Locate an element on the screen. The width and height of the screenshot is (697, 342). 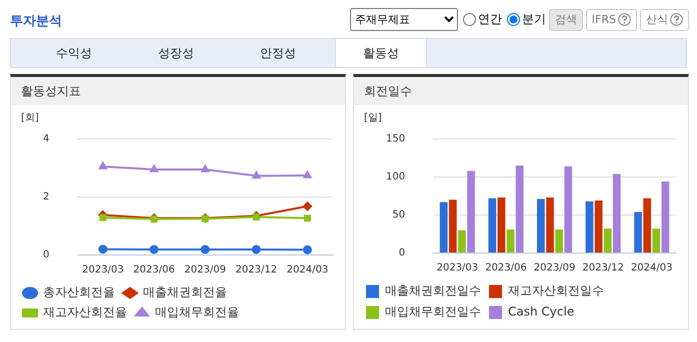
text: 산식 is located at coordinates (664, 19).